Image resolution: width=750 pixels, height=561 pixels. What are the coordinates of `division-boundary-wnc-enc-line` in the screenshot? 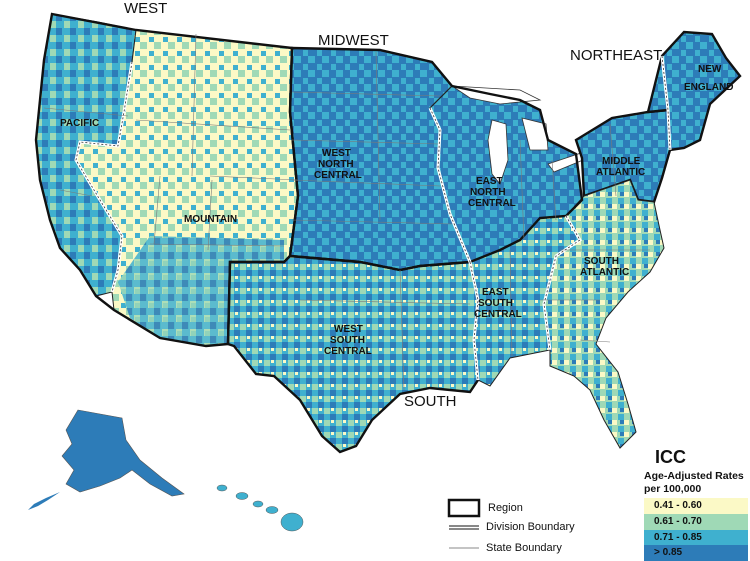 It's located at (450, 185).